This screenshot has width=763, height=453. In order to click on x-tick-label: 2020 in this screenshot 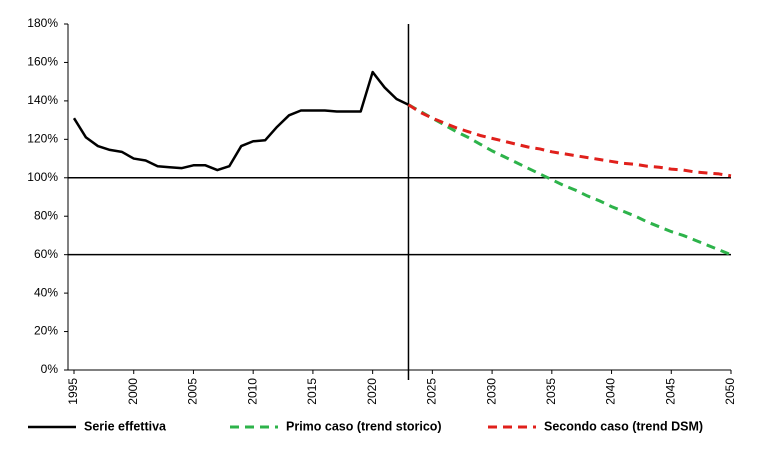, I will do `click(372, 391)`.